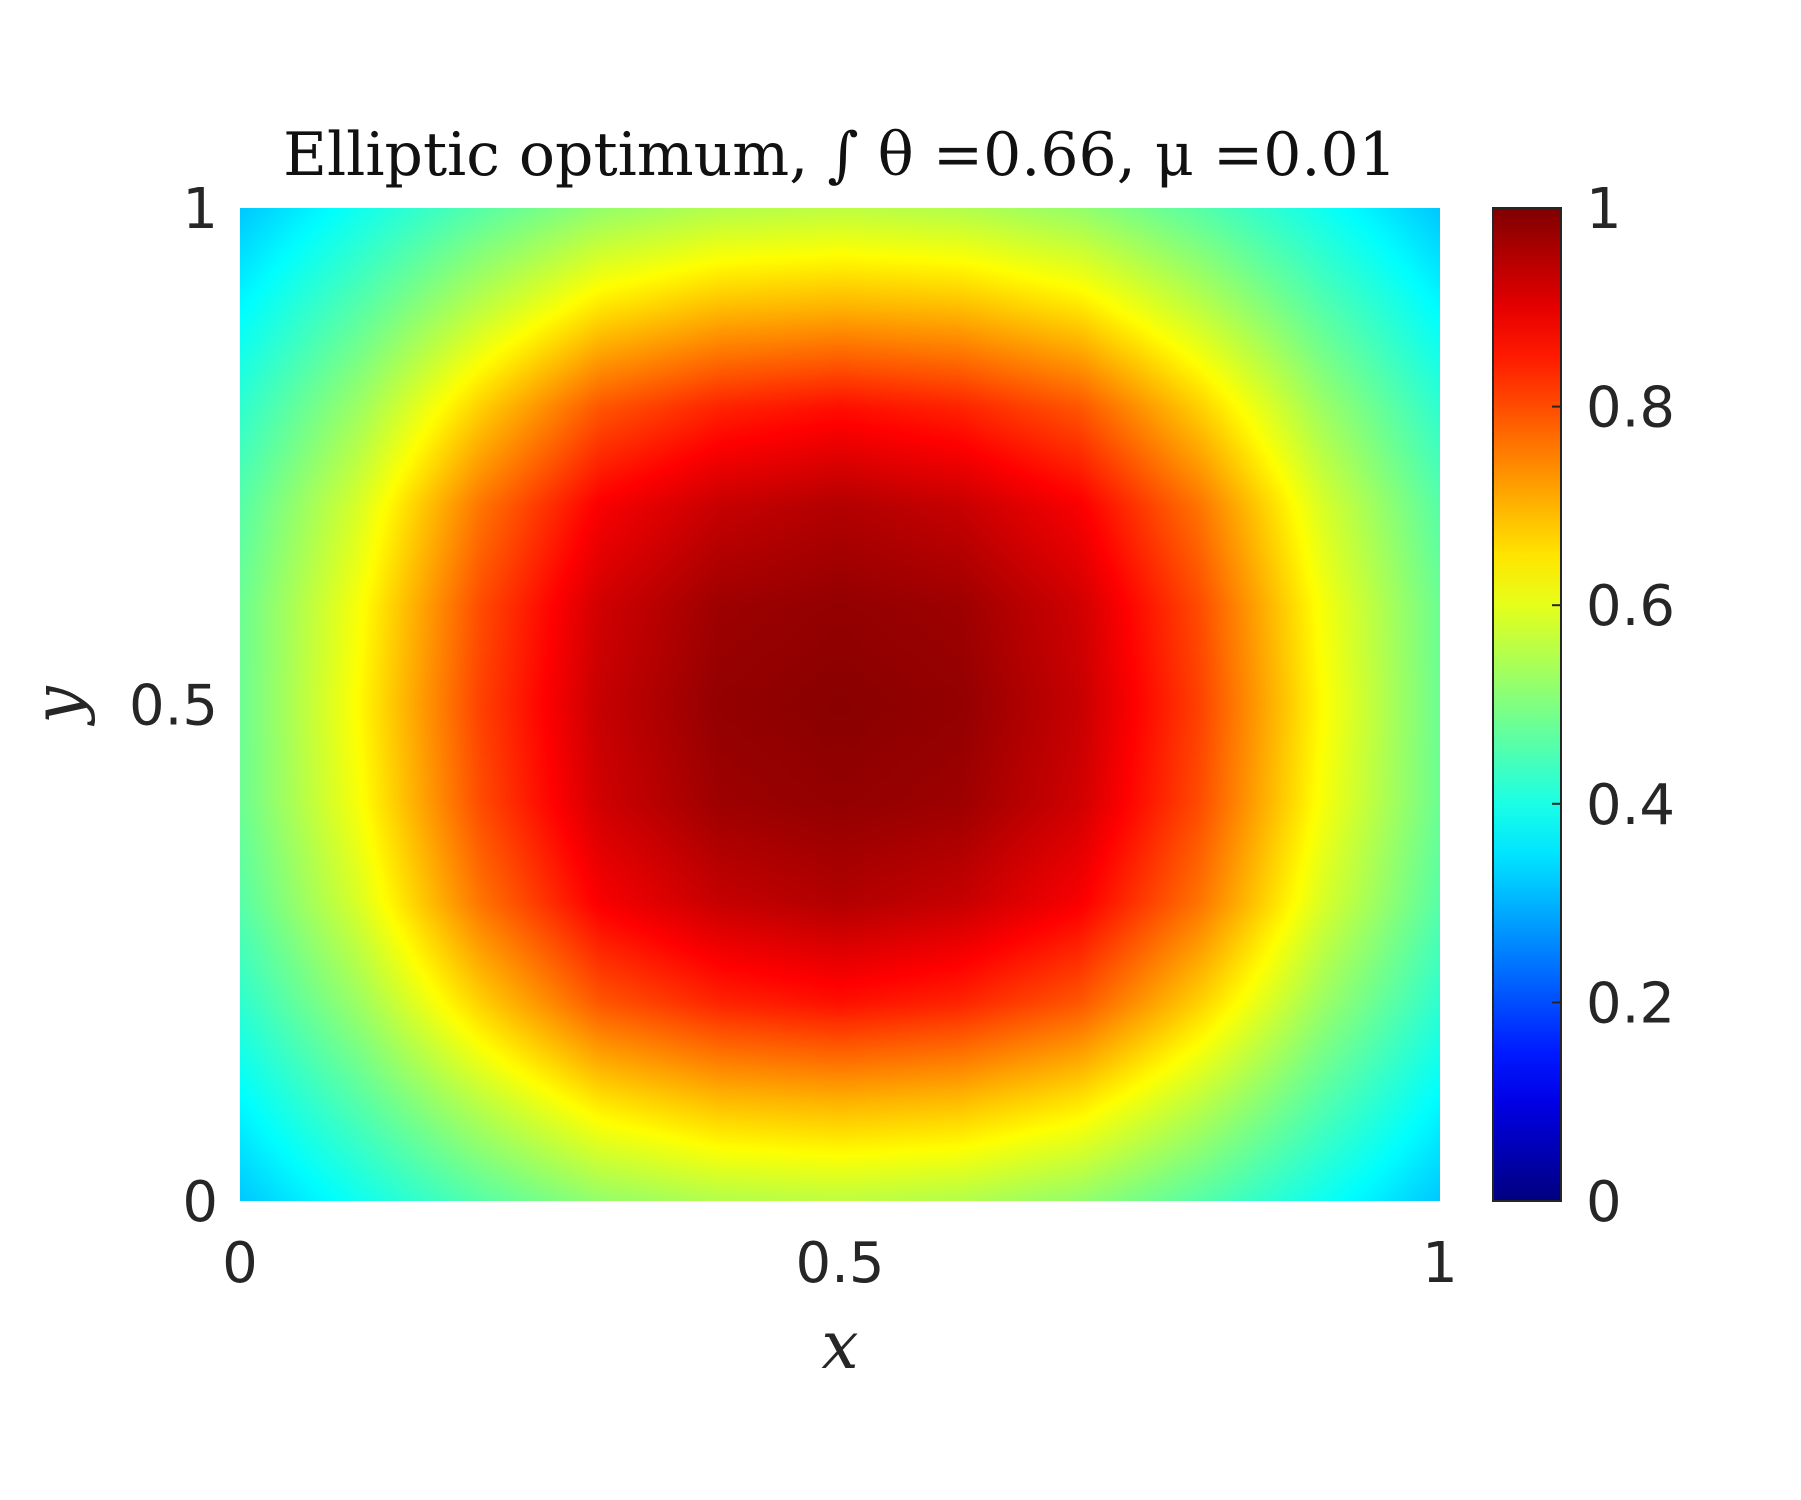 The width and height of the screenshot is (1801, 1500). Describe the element at coordinates (840, 155) in the screenshot. I see `chart-title: Elliptic optimum, ∫ θ =0.66, μ =0.01` at that location.